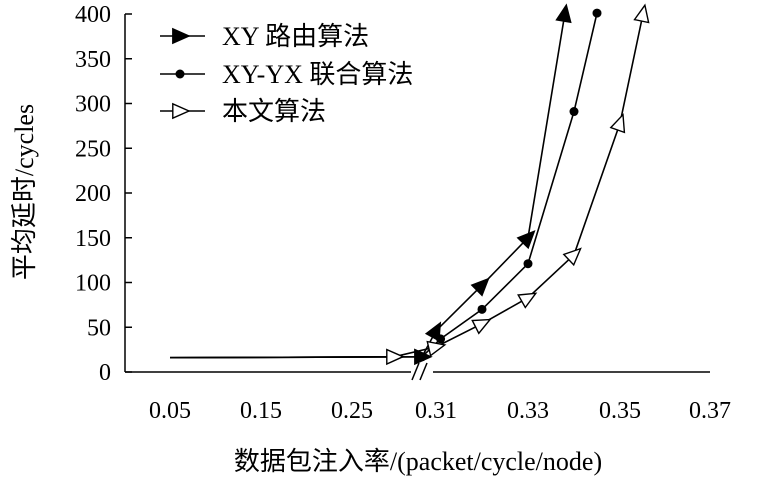 The width and height of the screenshot is (768, 480). Describe the element at coordinates (710, 411) in the screenshot. I see `x-tick-label: 0.37` at that location.